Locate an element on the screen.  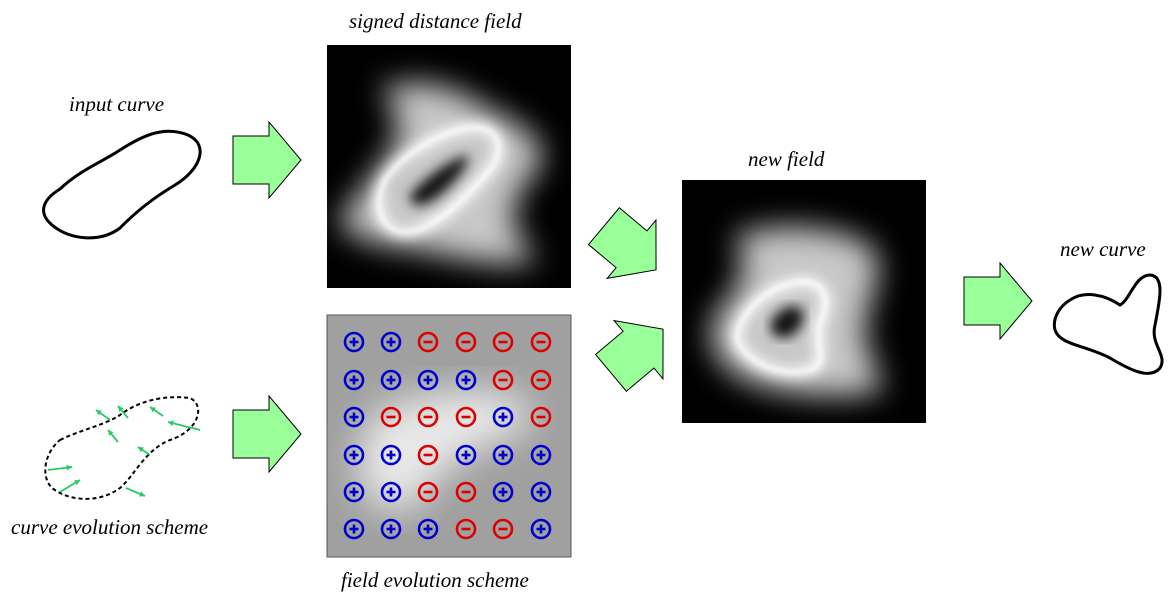
input-curve-label: input curve is located at coordinates (117, 104).